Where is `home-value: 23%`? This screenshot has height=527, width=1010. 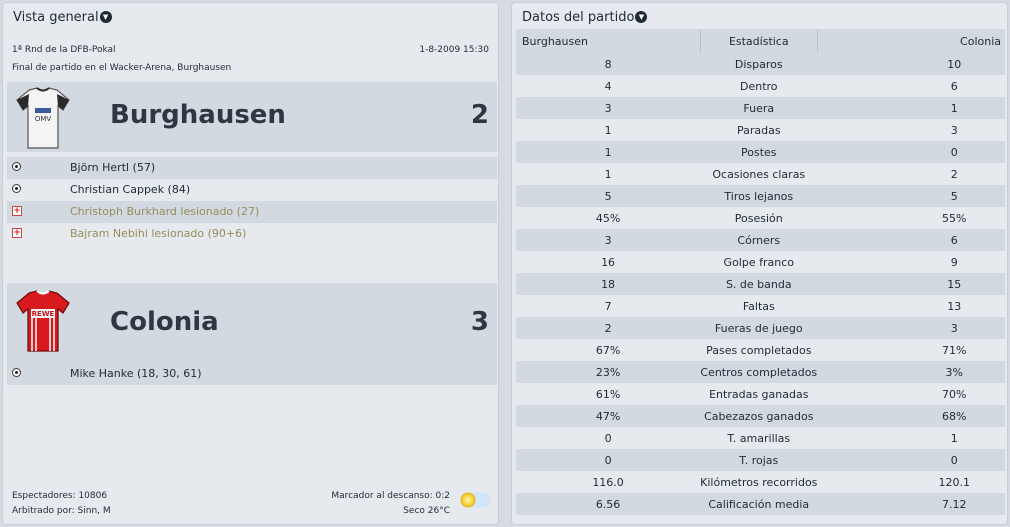 home-value: 23% is located at coordinates (608, 372).